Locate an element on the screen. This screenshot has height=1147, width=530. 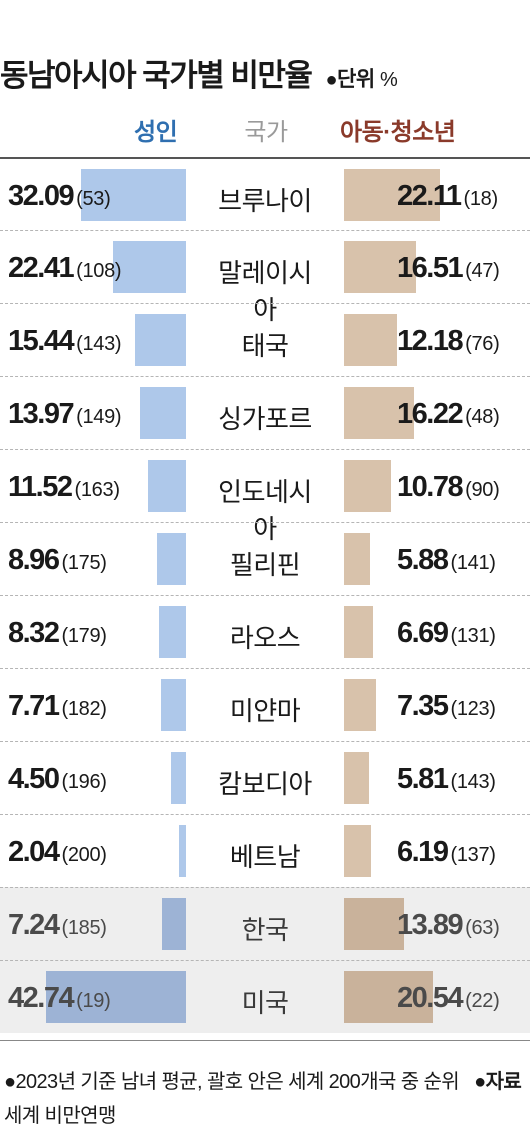
chart-row: 8.32 (179) 라오스 6.69 (131) is located at coordinates (265, 631).